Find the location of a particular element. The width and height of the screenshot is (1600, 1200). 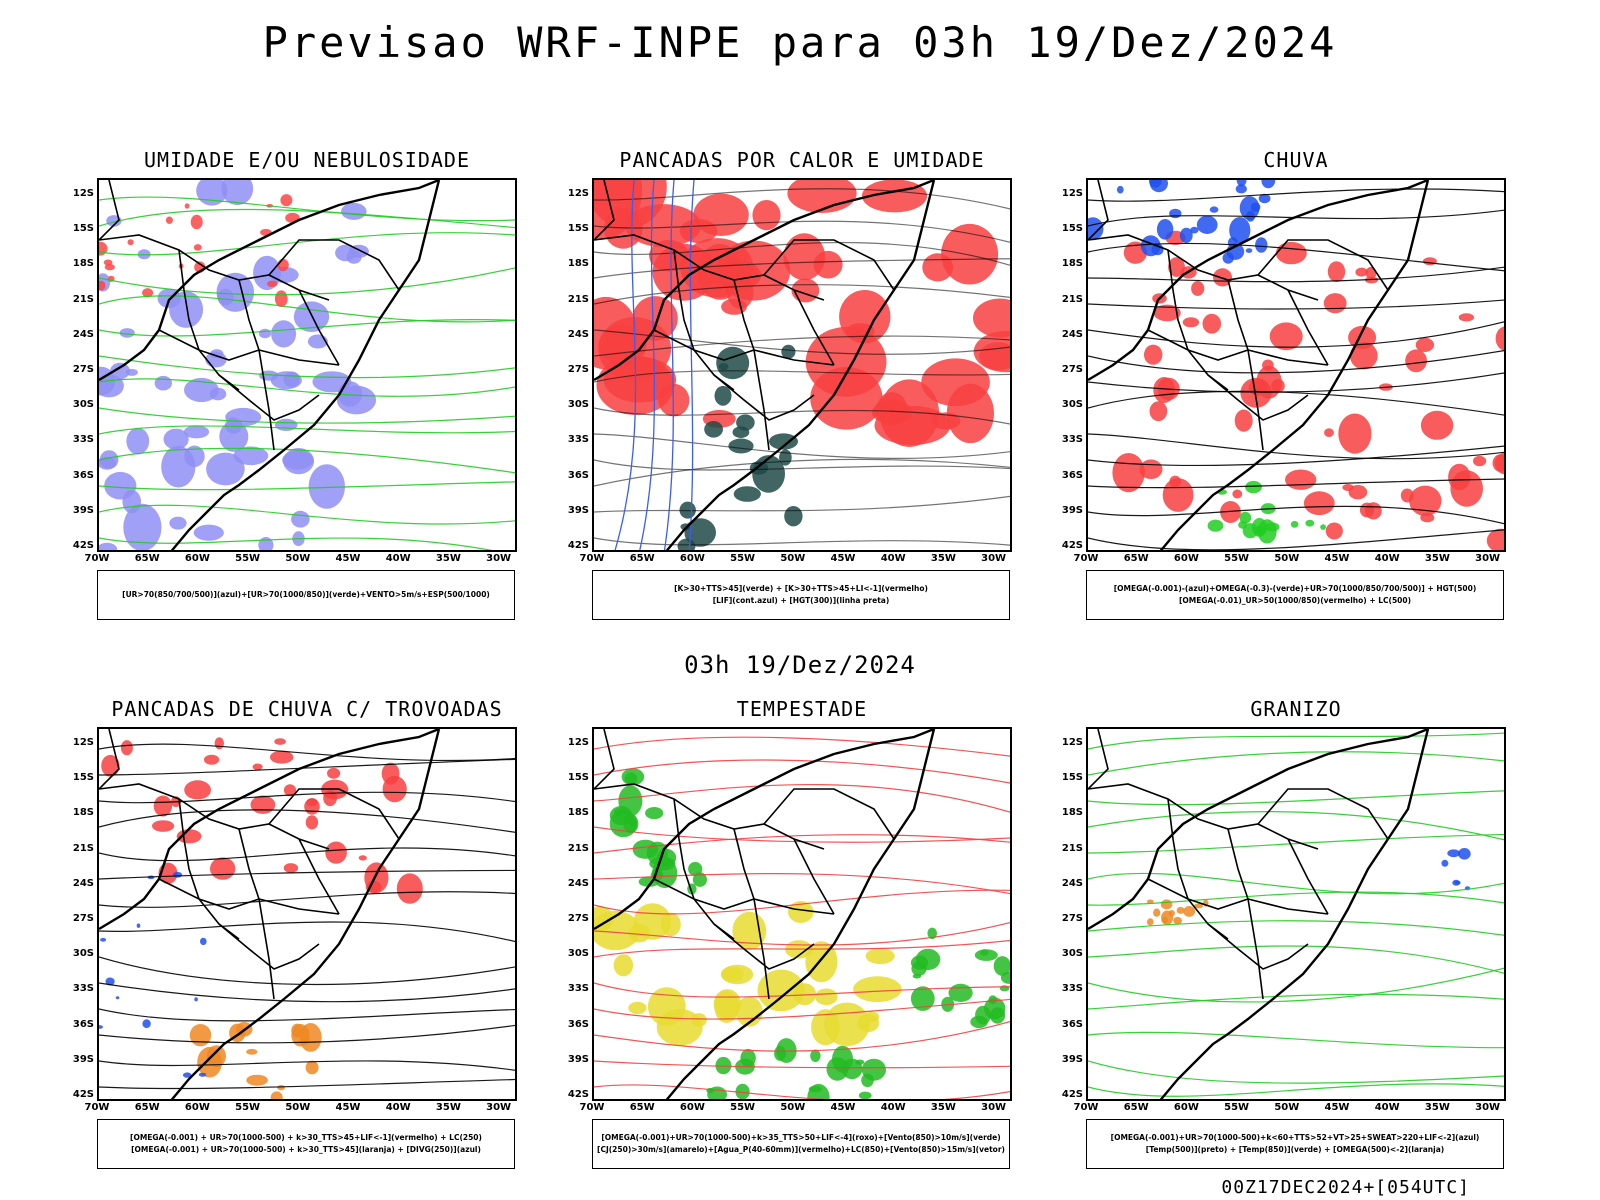

panel-title-tempestade: TEMPESTADE is located at coordinates (802, 709).